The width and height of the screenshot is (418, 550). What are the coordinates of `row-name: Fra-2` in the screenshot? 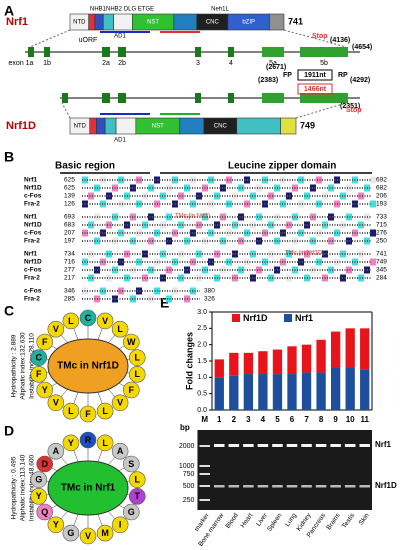 It's located at (32, 299).